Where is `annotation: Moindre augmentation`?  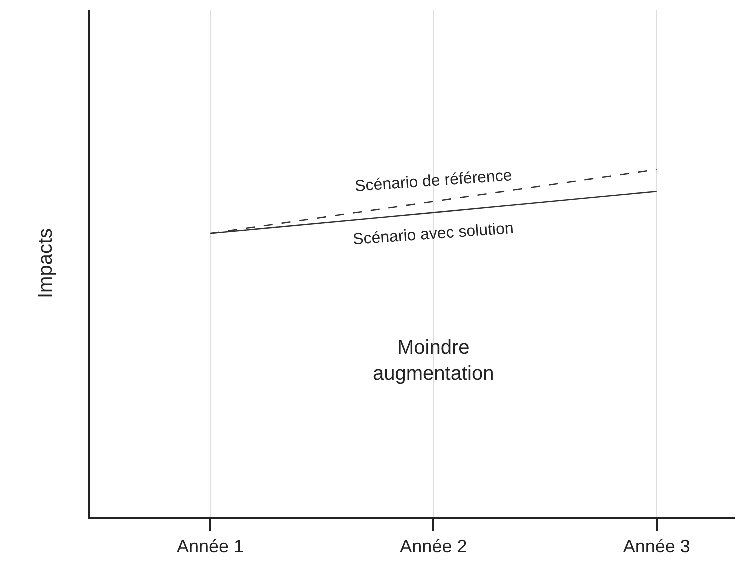
annotation: Moindre augmentation is located at coordinates (433, 361).